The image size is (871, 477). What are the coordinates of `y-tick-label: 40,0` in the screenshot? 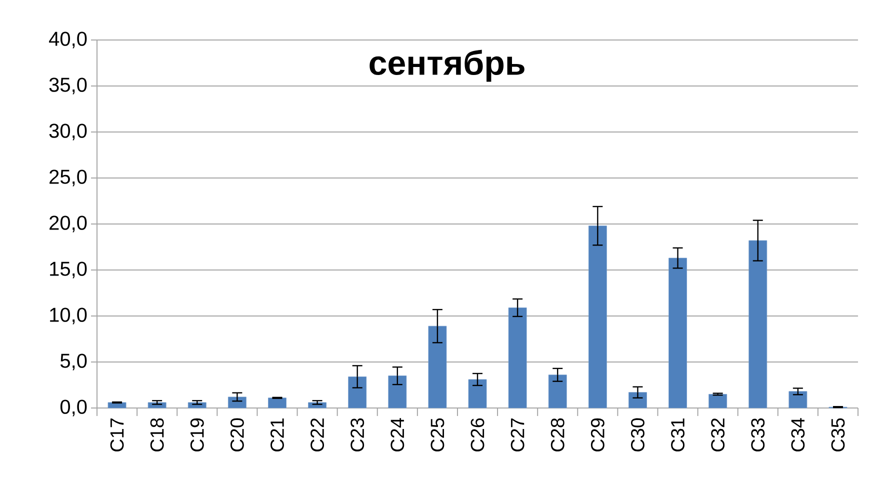 It's located at (68, 40).